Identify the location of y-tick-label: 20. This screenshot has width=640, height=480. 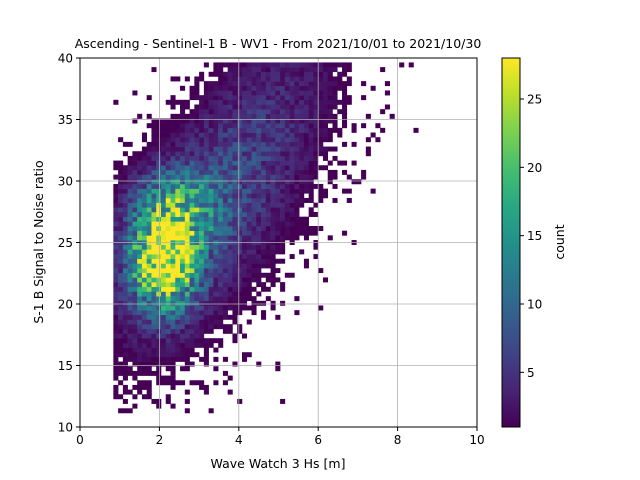
(65, 305).